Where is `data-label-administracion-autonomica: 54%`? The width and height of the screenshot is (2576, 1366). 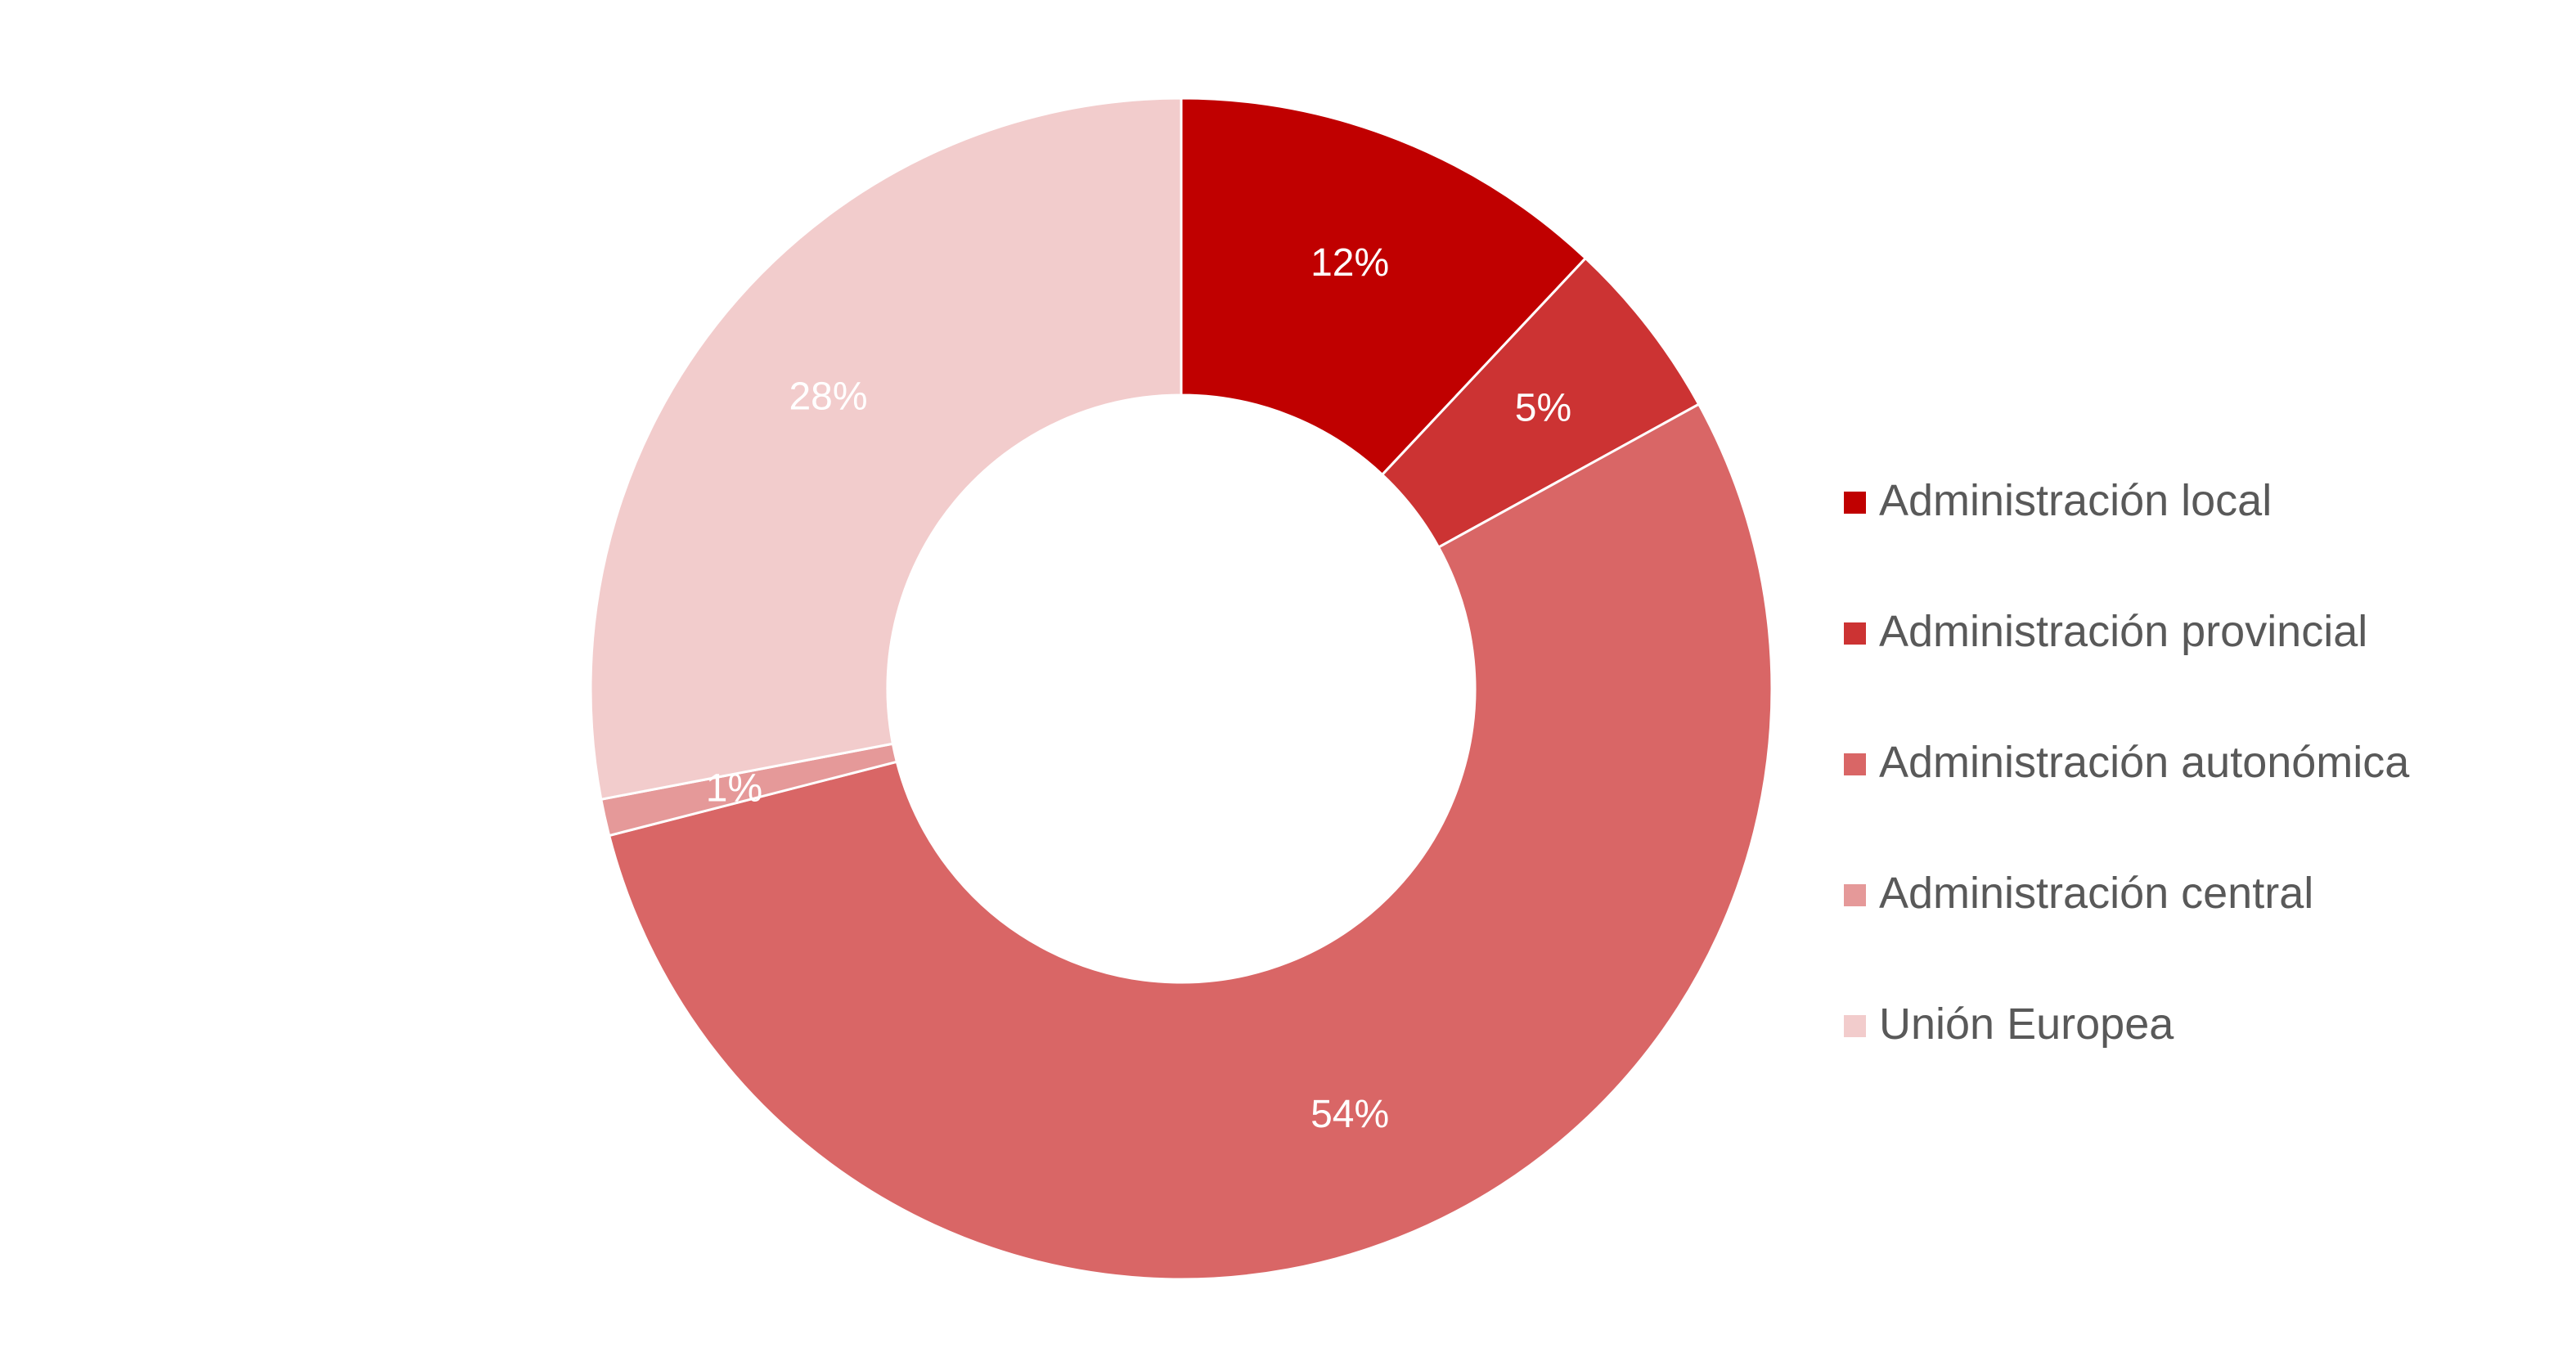 data-label-administracion-autonomica: 54% is located at coordinates (1350, 1114).